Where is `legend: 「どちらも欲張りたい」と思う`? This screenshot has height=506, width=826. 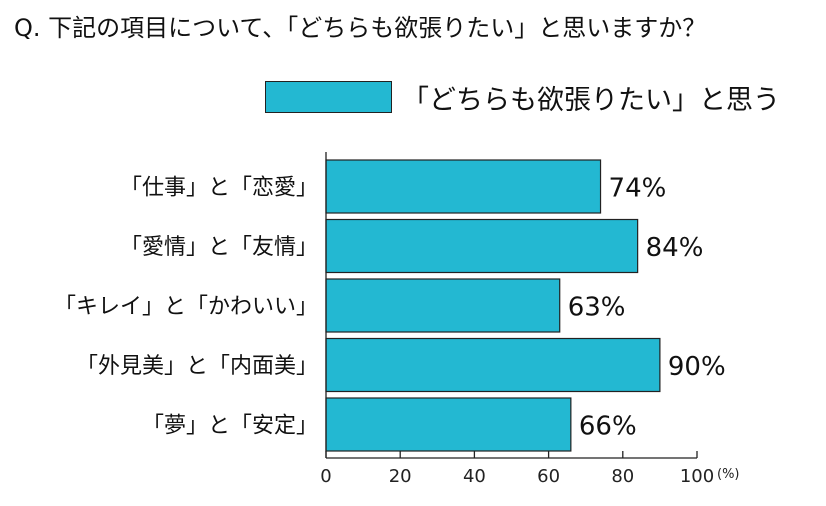
legend: 「どちらも欲張りたい」と思う is located at coordinates (522, 98).